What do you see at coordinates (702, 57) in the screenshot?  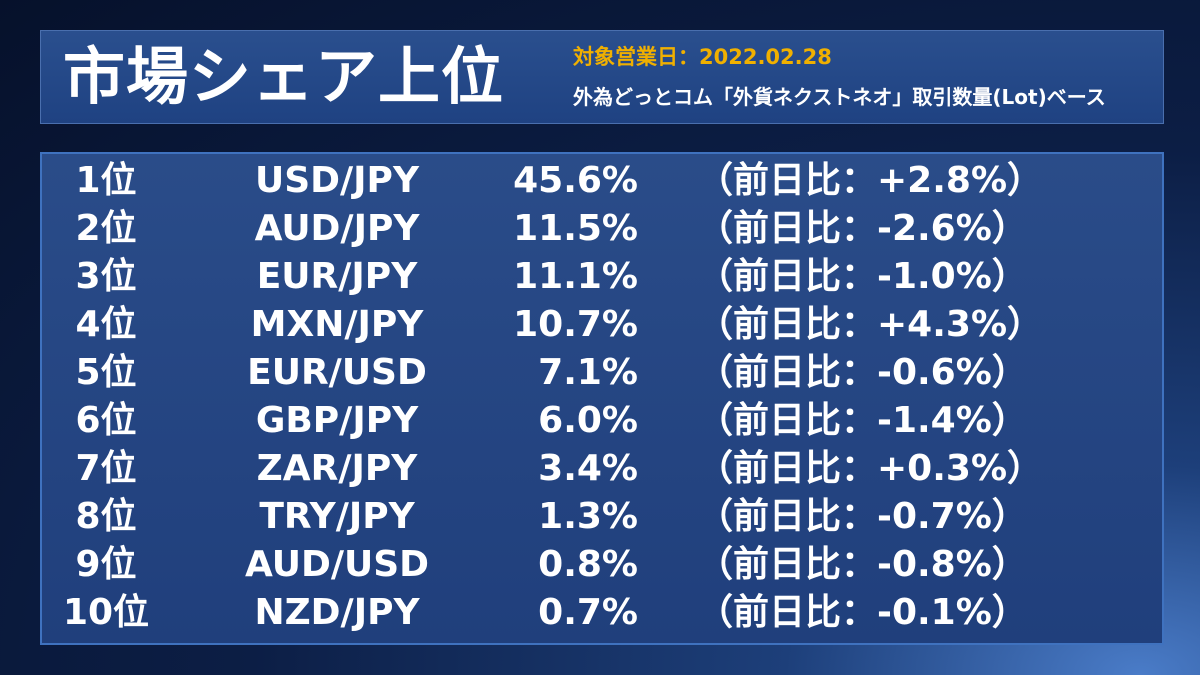 I see `business-date: 対象営業日：2022.02.28` at bounding box center [702, 57].